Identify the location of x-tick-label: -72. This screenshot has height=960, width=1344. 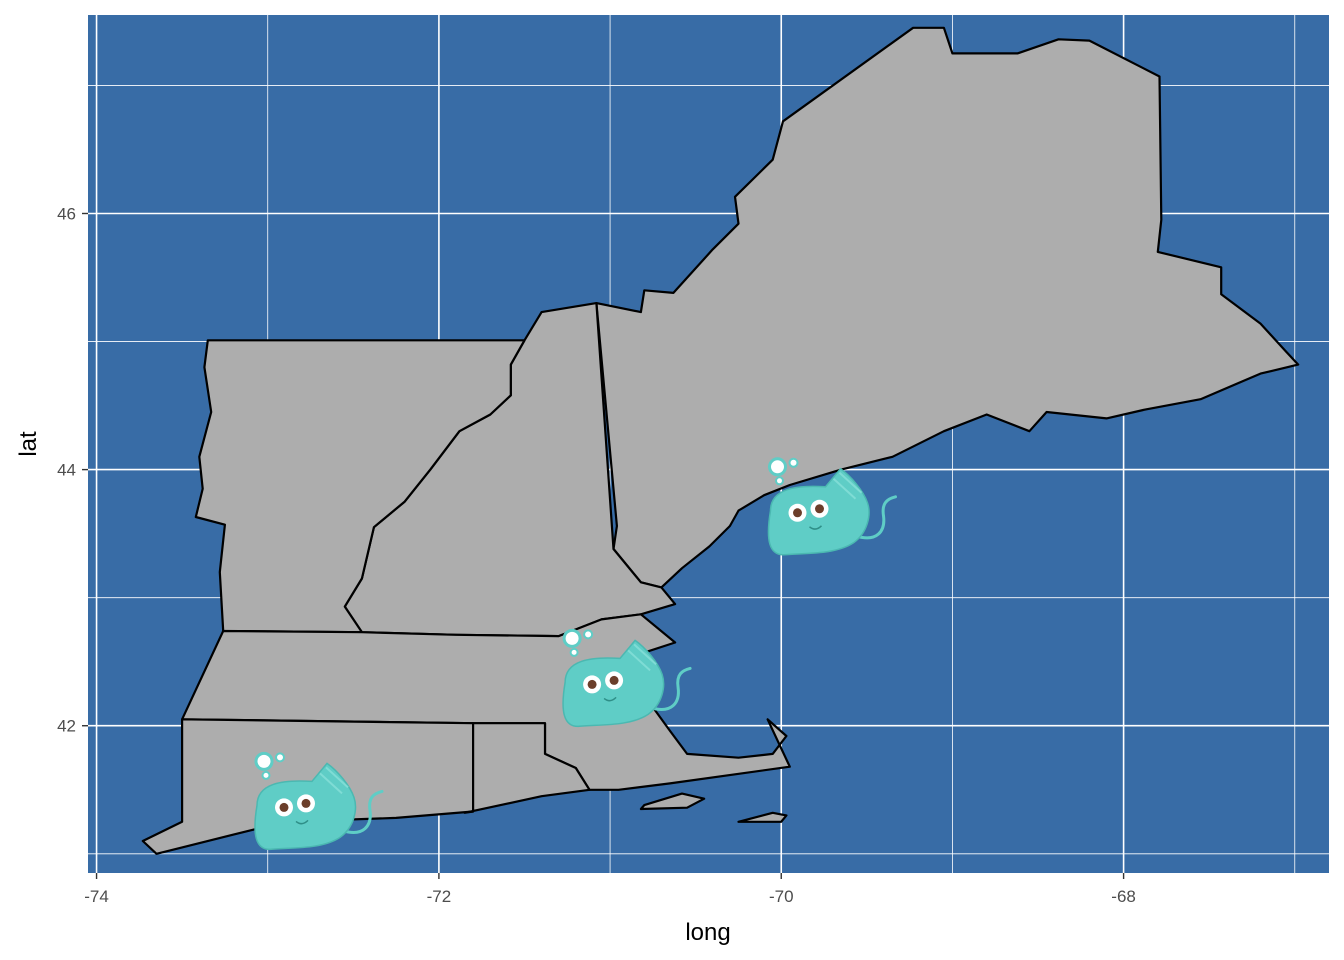
(439, 896).